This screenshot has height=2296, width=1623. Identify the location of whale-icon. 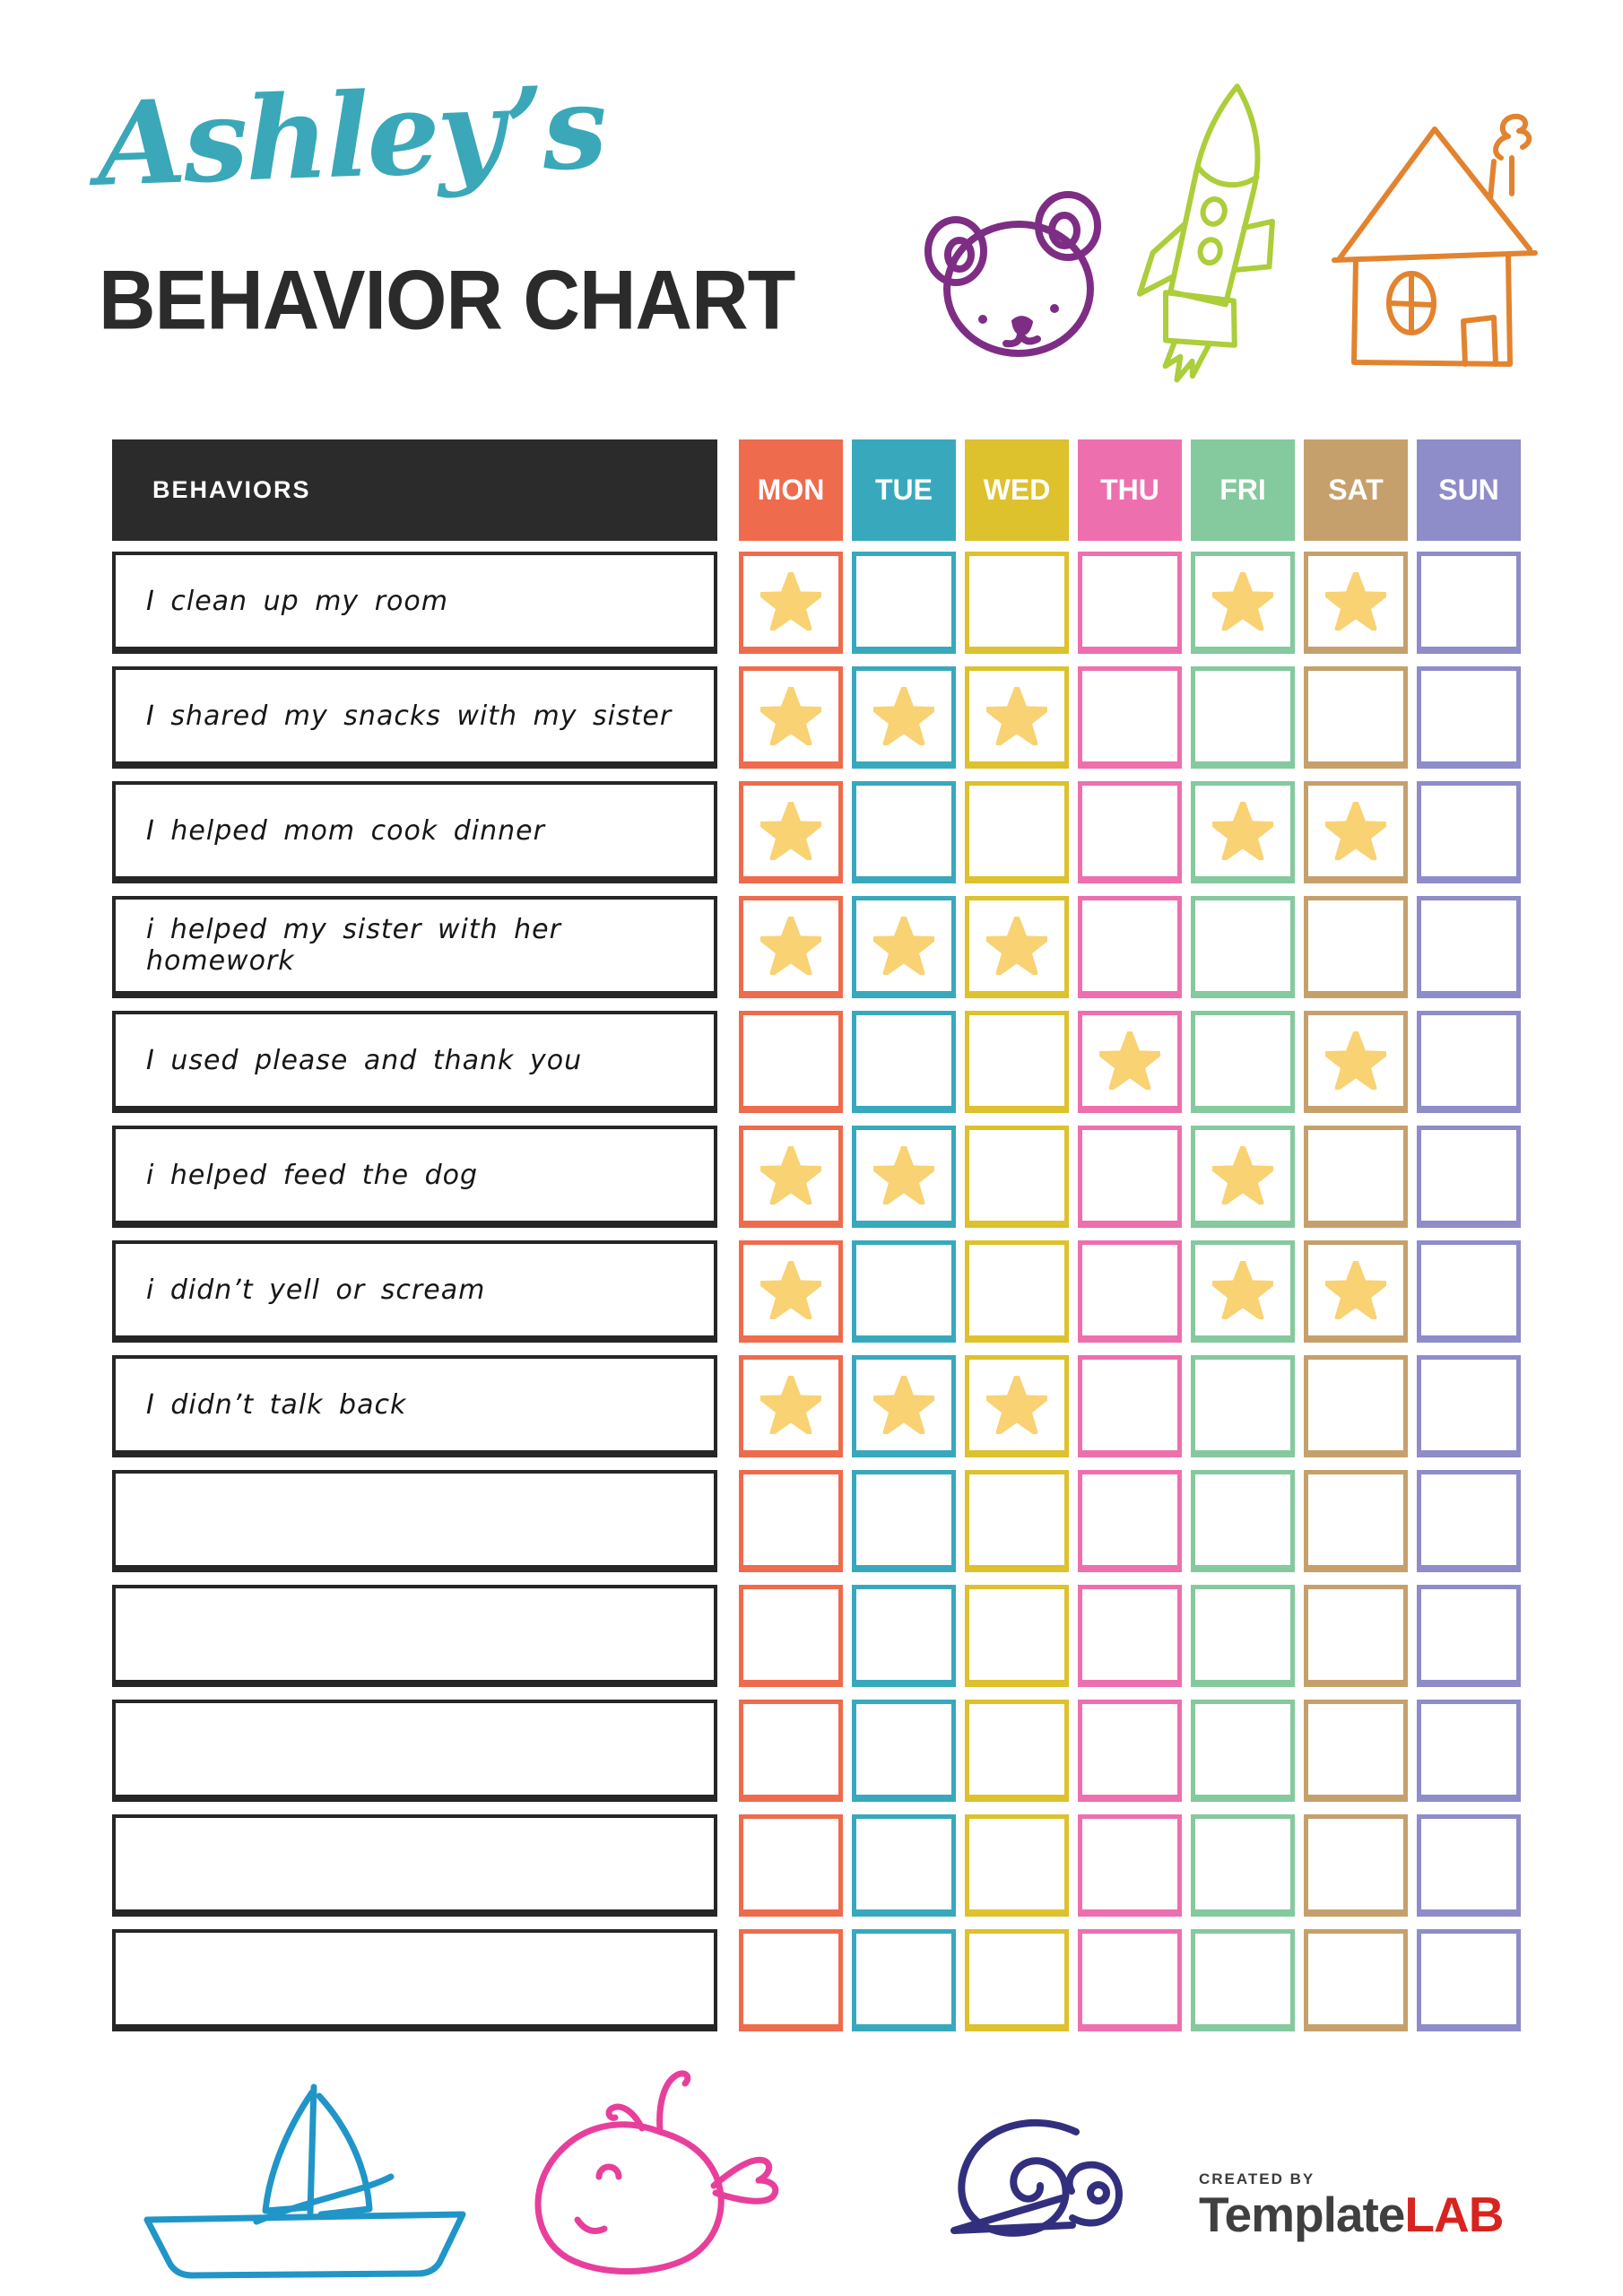
(656, 2172).